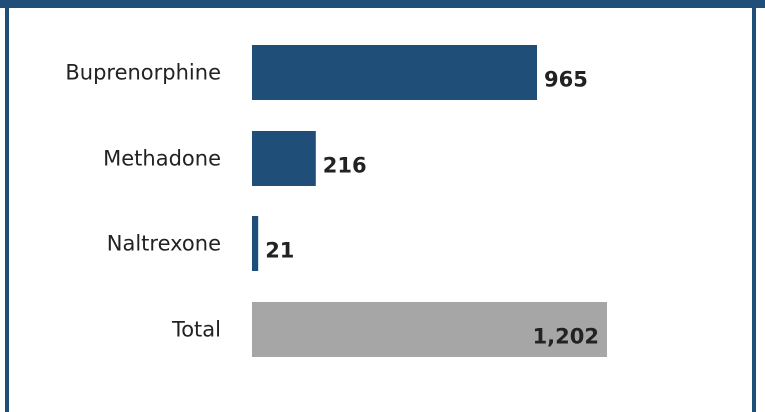 The image size is (765, 412). Describe the element at coordinates (279, 251) in the screenshot. I see `value-label: 21` at that location.